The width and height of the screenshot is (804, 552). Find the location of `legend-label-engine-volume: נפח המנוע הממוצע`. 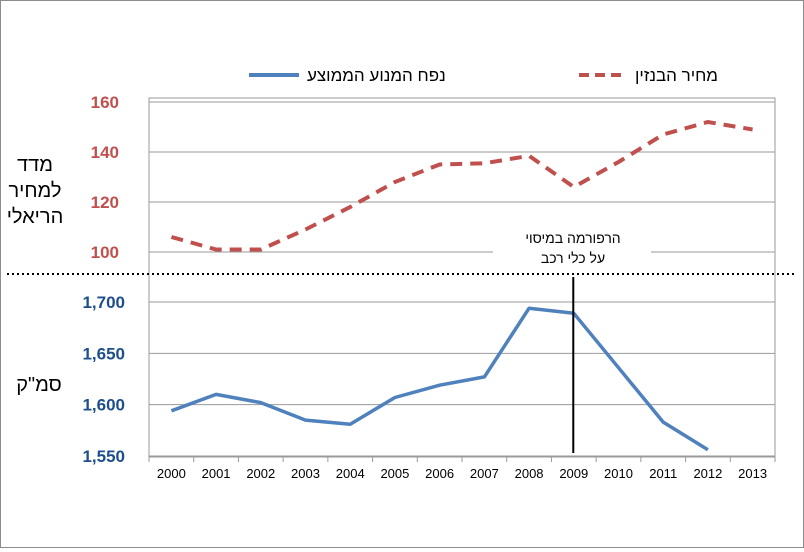

legend-label-engine-volume: נפח המנוע הממוצע is located at coordinates (376, 75).